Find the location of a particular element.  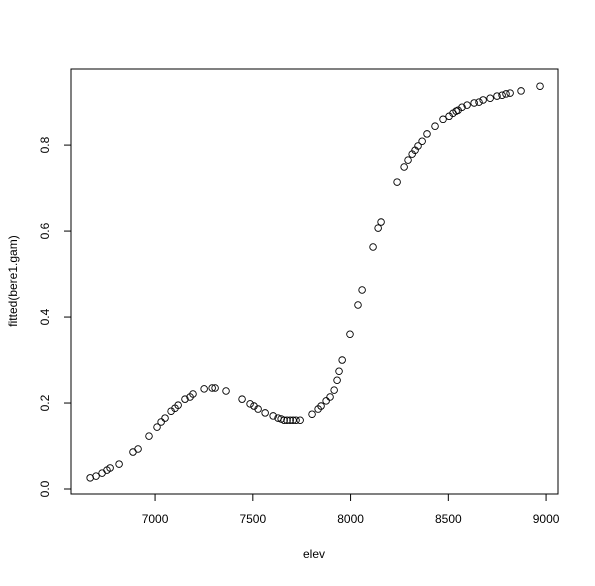

x-tick-label: 8000 is located at coordinates (350, 519).